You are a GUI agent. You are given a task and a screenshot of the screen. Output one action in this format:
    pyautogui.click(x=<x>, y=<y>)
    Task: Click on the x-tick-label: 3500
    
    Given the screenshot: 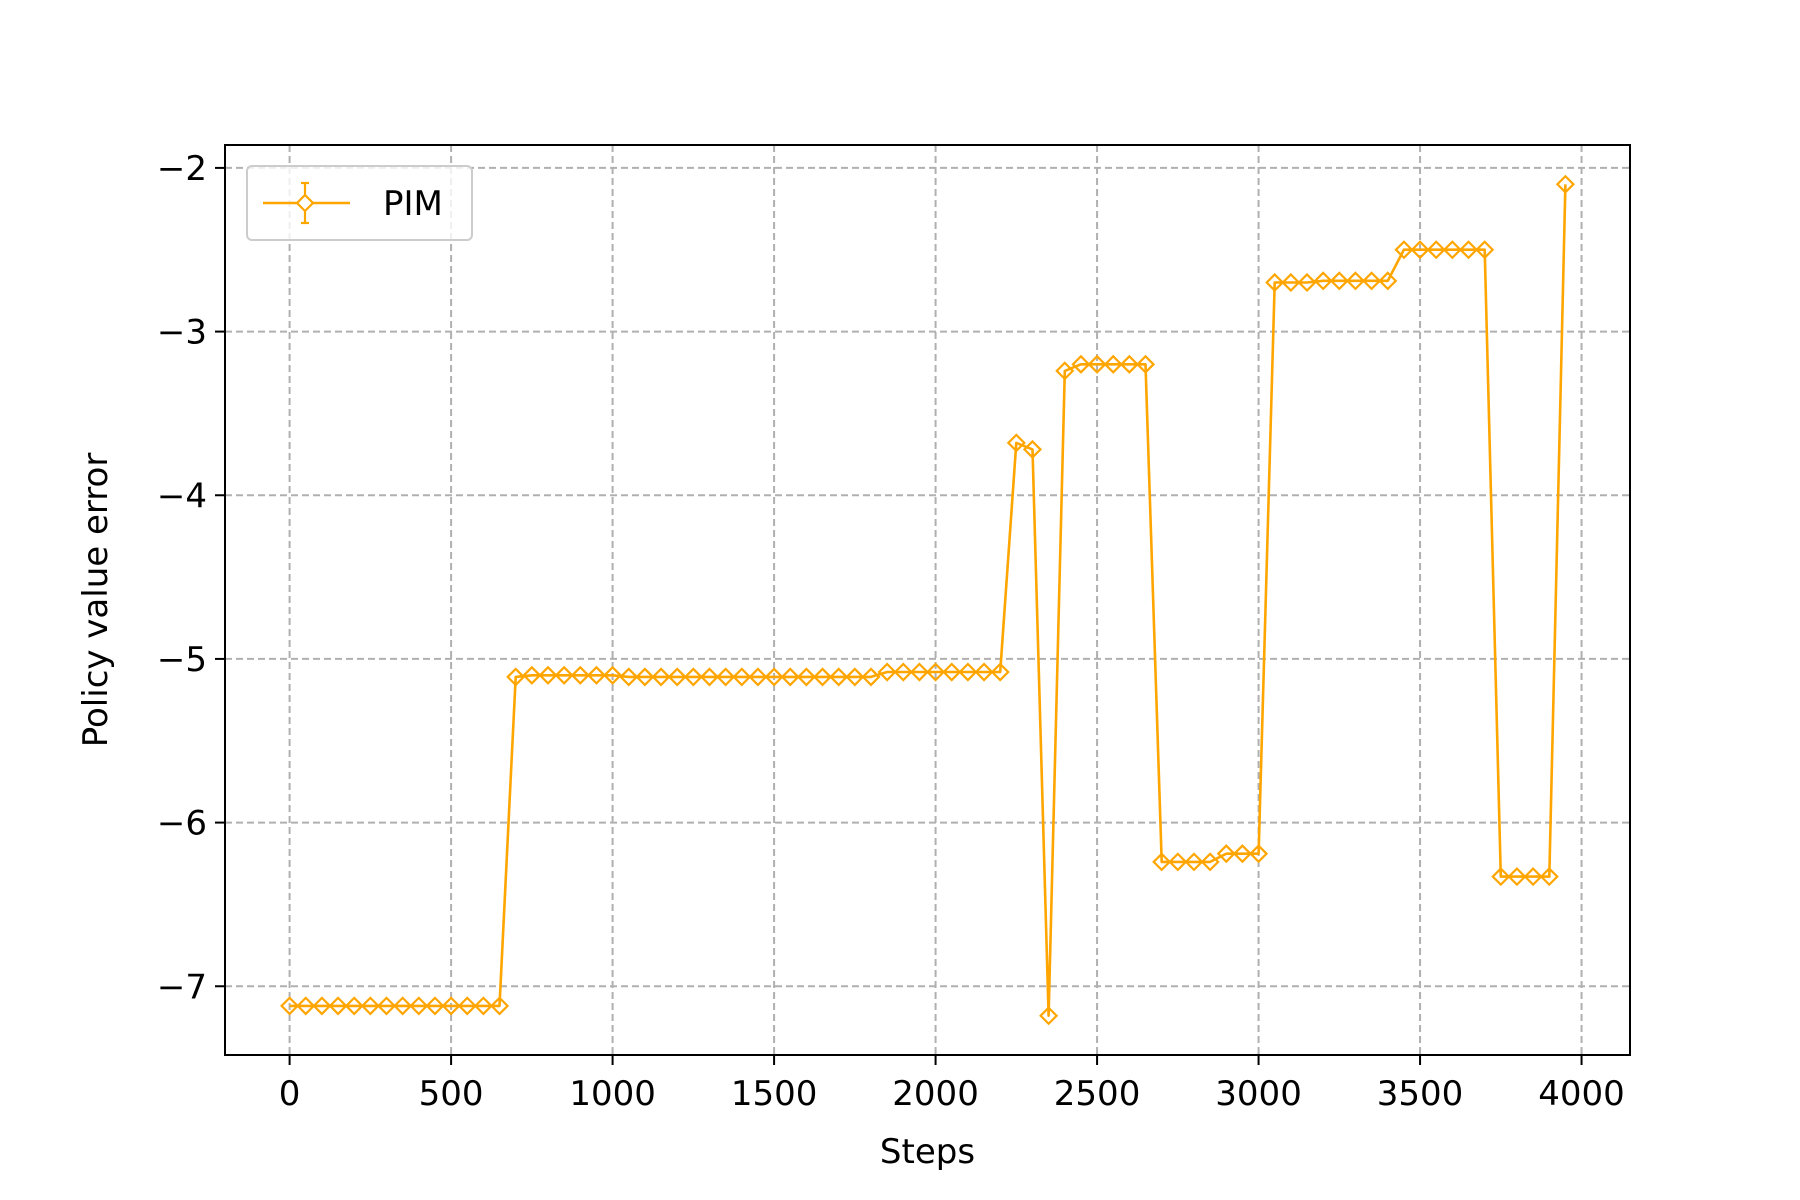 What is the action you would take?
    pyautogui.click(x=1420, y=1094)
    